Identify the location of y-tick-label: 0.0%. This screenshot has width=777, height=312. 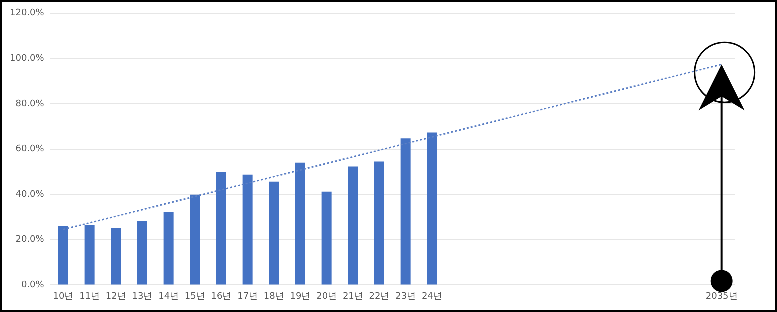
(33, 285).